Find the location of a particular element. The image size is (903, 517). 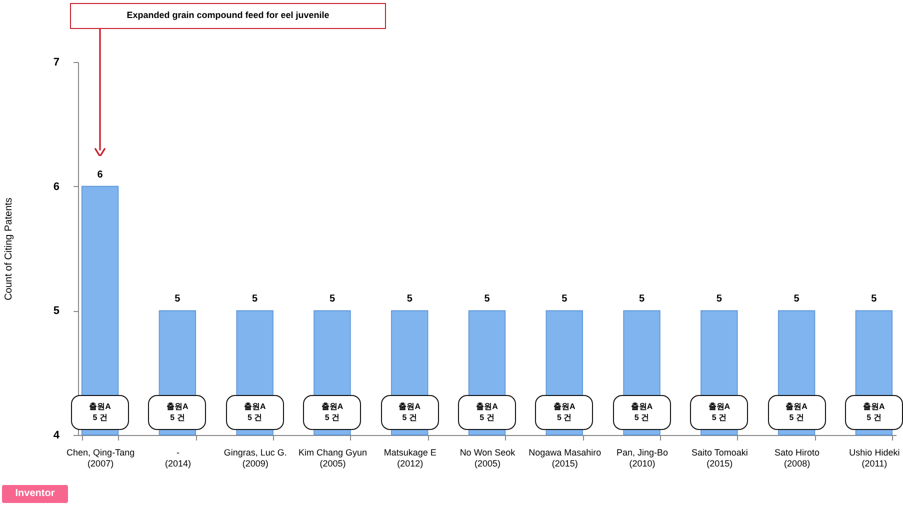

x-tick-label: Matsukage E (2012) is located at coordinates (410, 458).